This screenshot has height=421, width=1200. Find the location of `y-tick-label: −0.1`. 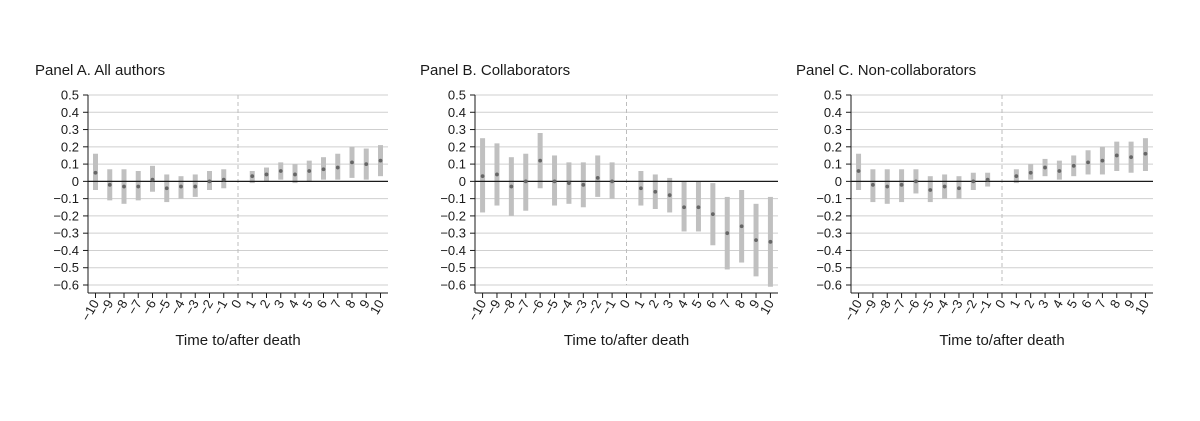

y-tick-label: −0.1 is located at coordinates (829, 198).